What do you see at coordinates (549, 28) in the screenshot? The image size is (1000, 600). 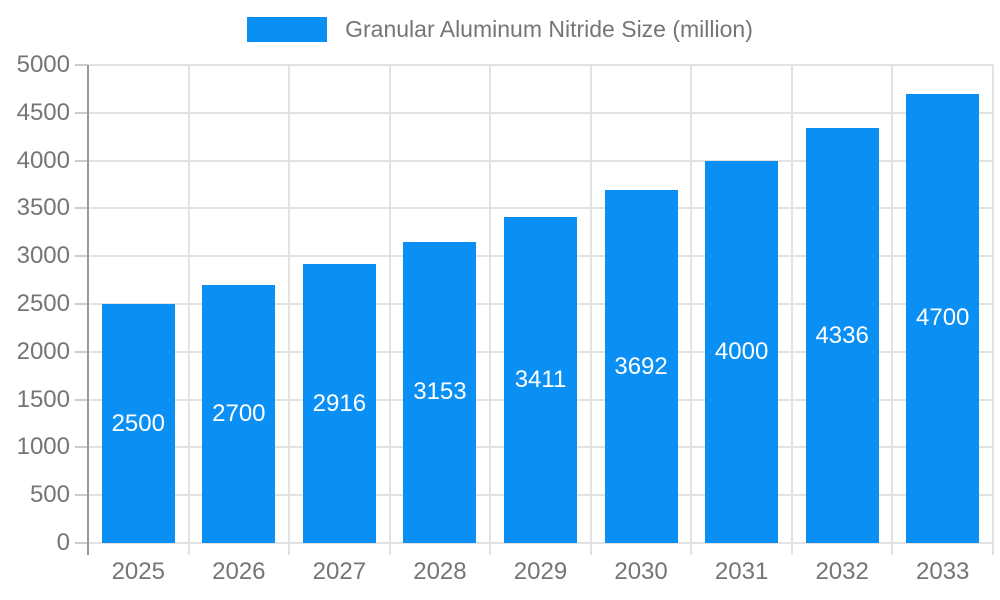 I see `legend-label: Granular Aluminum Nitride Size (million)` at bounding box center [549, 28].